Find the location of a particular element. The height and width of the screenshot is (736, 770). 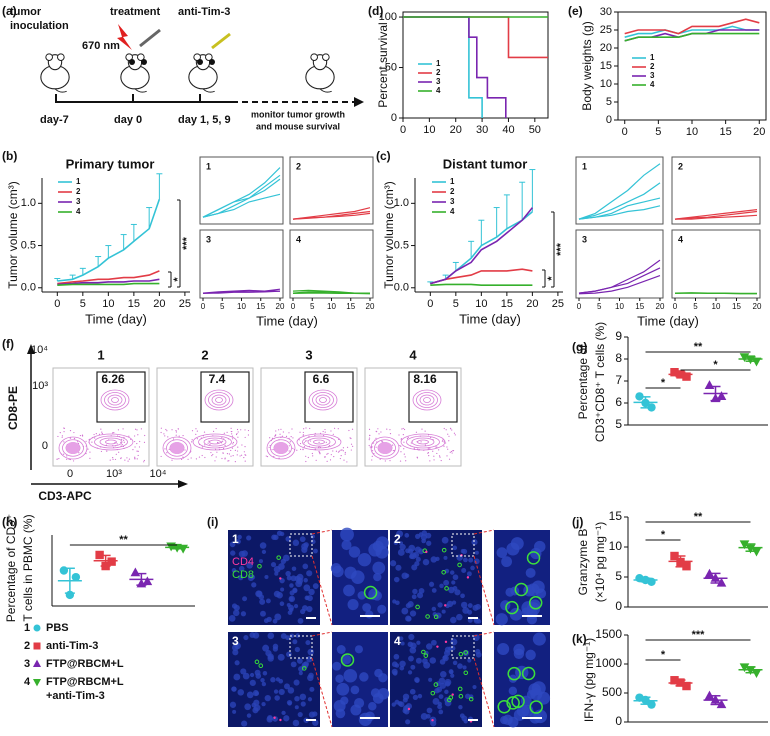

y-axis-label: (×10⁴ pg mg⁻¹) is located at coordinates (600, 562).